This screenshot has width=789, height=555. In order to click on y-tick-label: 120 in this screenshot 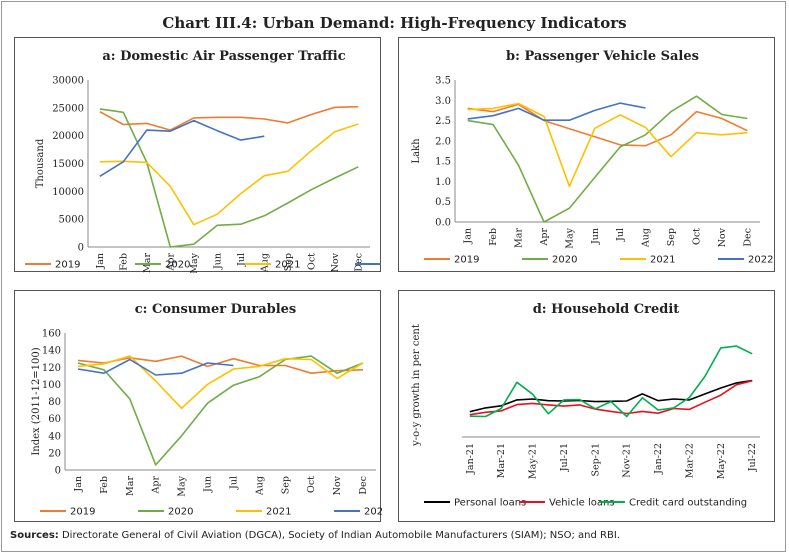, I will do `click(51, 368)`.